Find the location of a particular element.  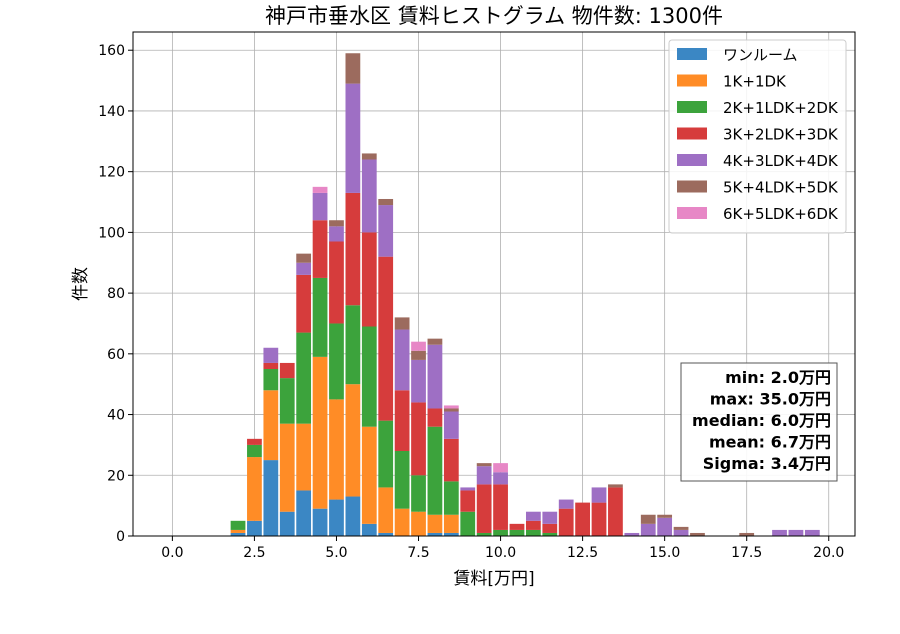

stats-line: mean: 6.7万円 is located at coordinates (770, 442).